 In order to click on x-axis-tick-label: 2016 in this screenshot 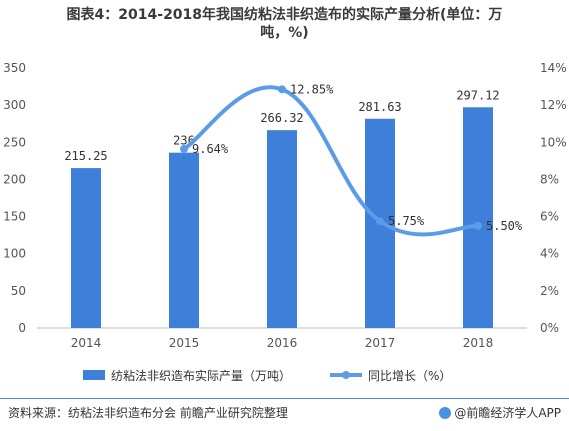, I will do `click(282, 343)`.